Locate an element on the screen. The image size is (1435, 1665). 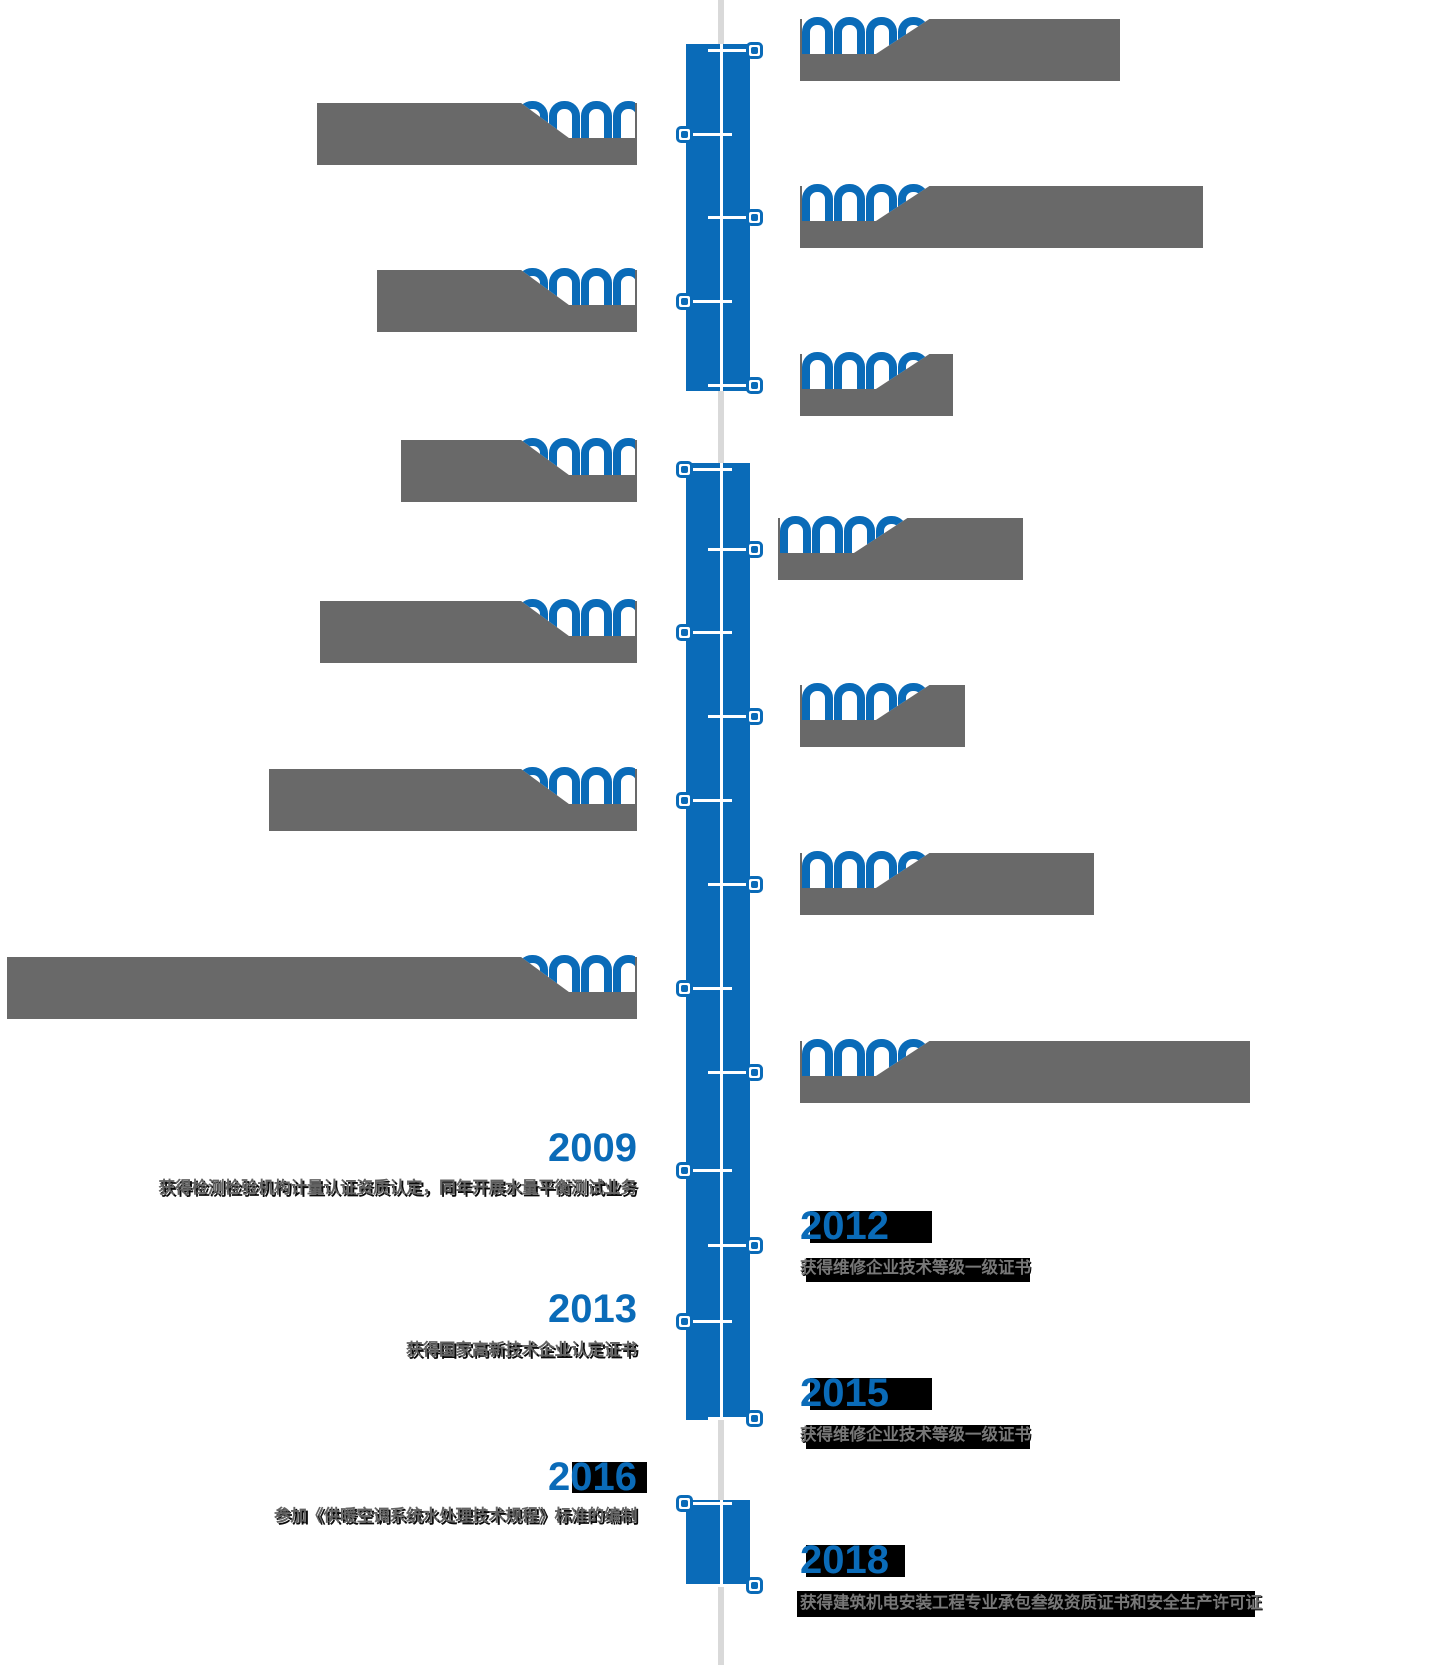
entry-year: 2012 is located at coordinates (844, 1226).